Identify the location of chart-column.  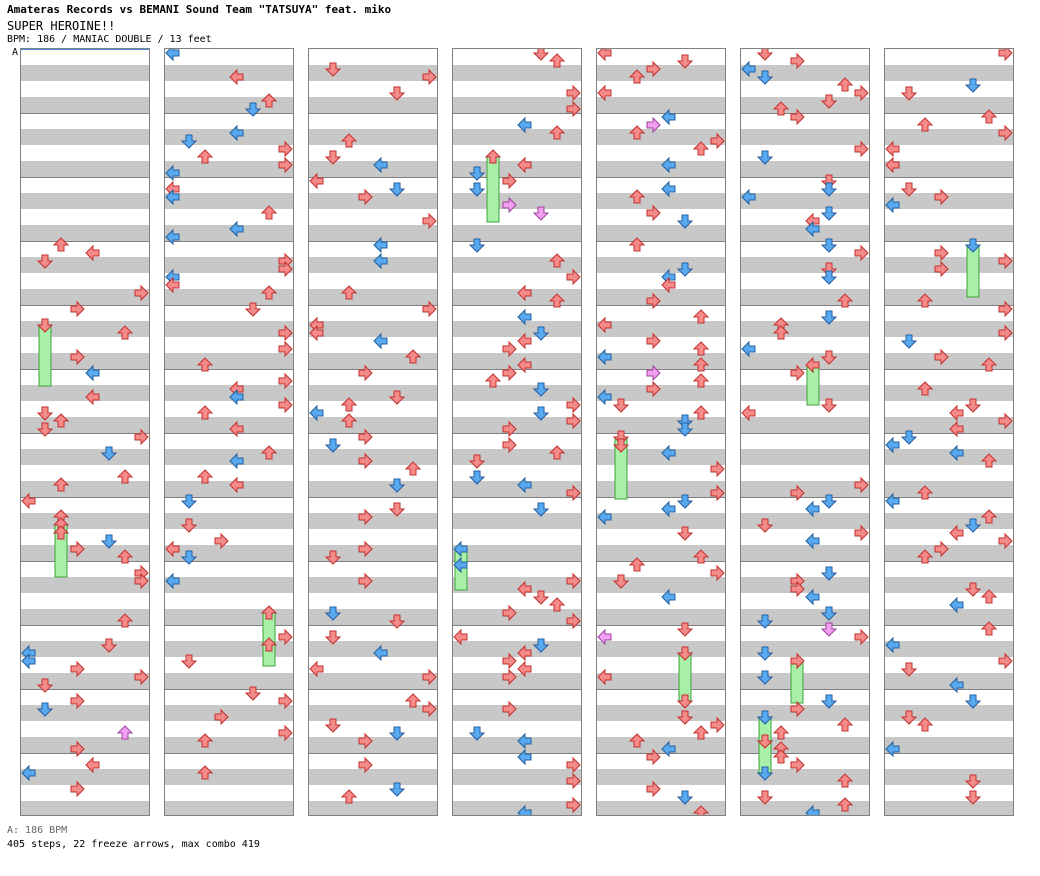
(805, 432).